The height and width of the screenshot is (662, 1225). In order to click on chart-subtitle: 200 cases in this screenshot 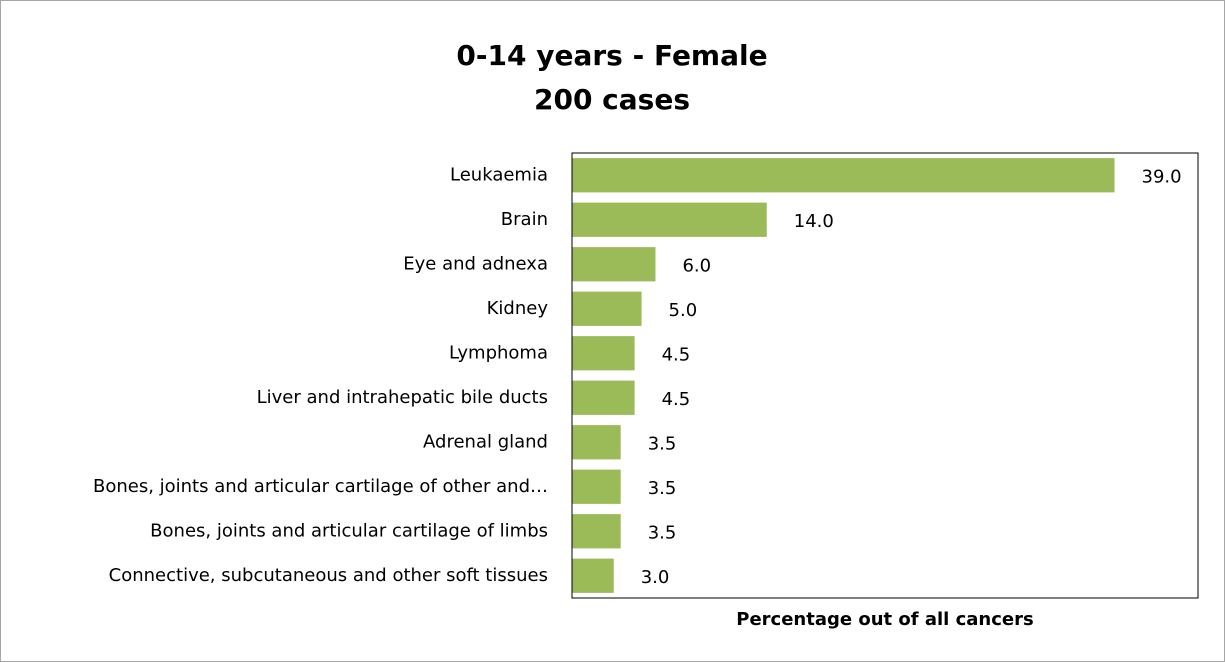, I will do `click(612, 99)`.